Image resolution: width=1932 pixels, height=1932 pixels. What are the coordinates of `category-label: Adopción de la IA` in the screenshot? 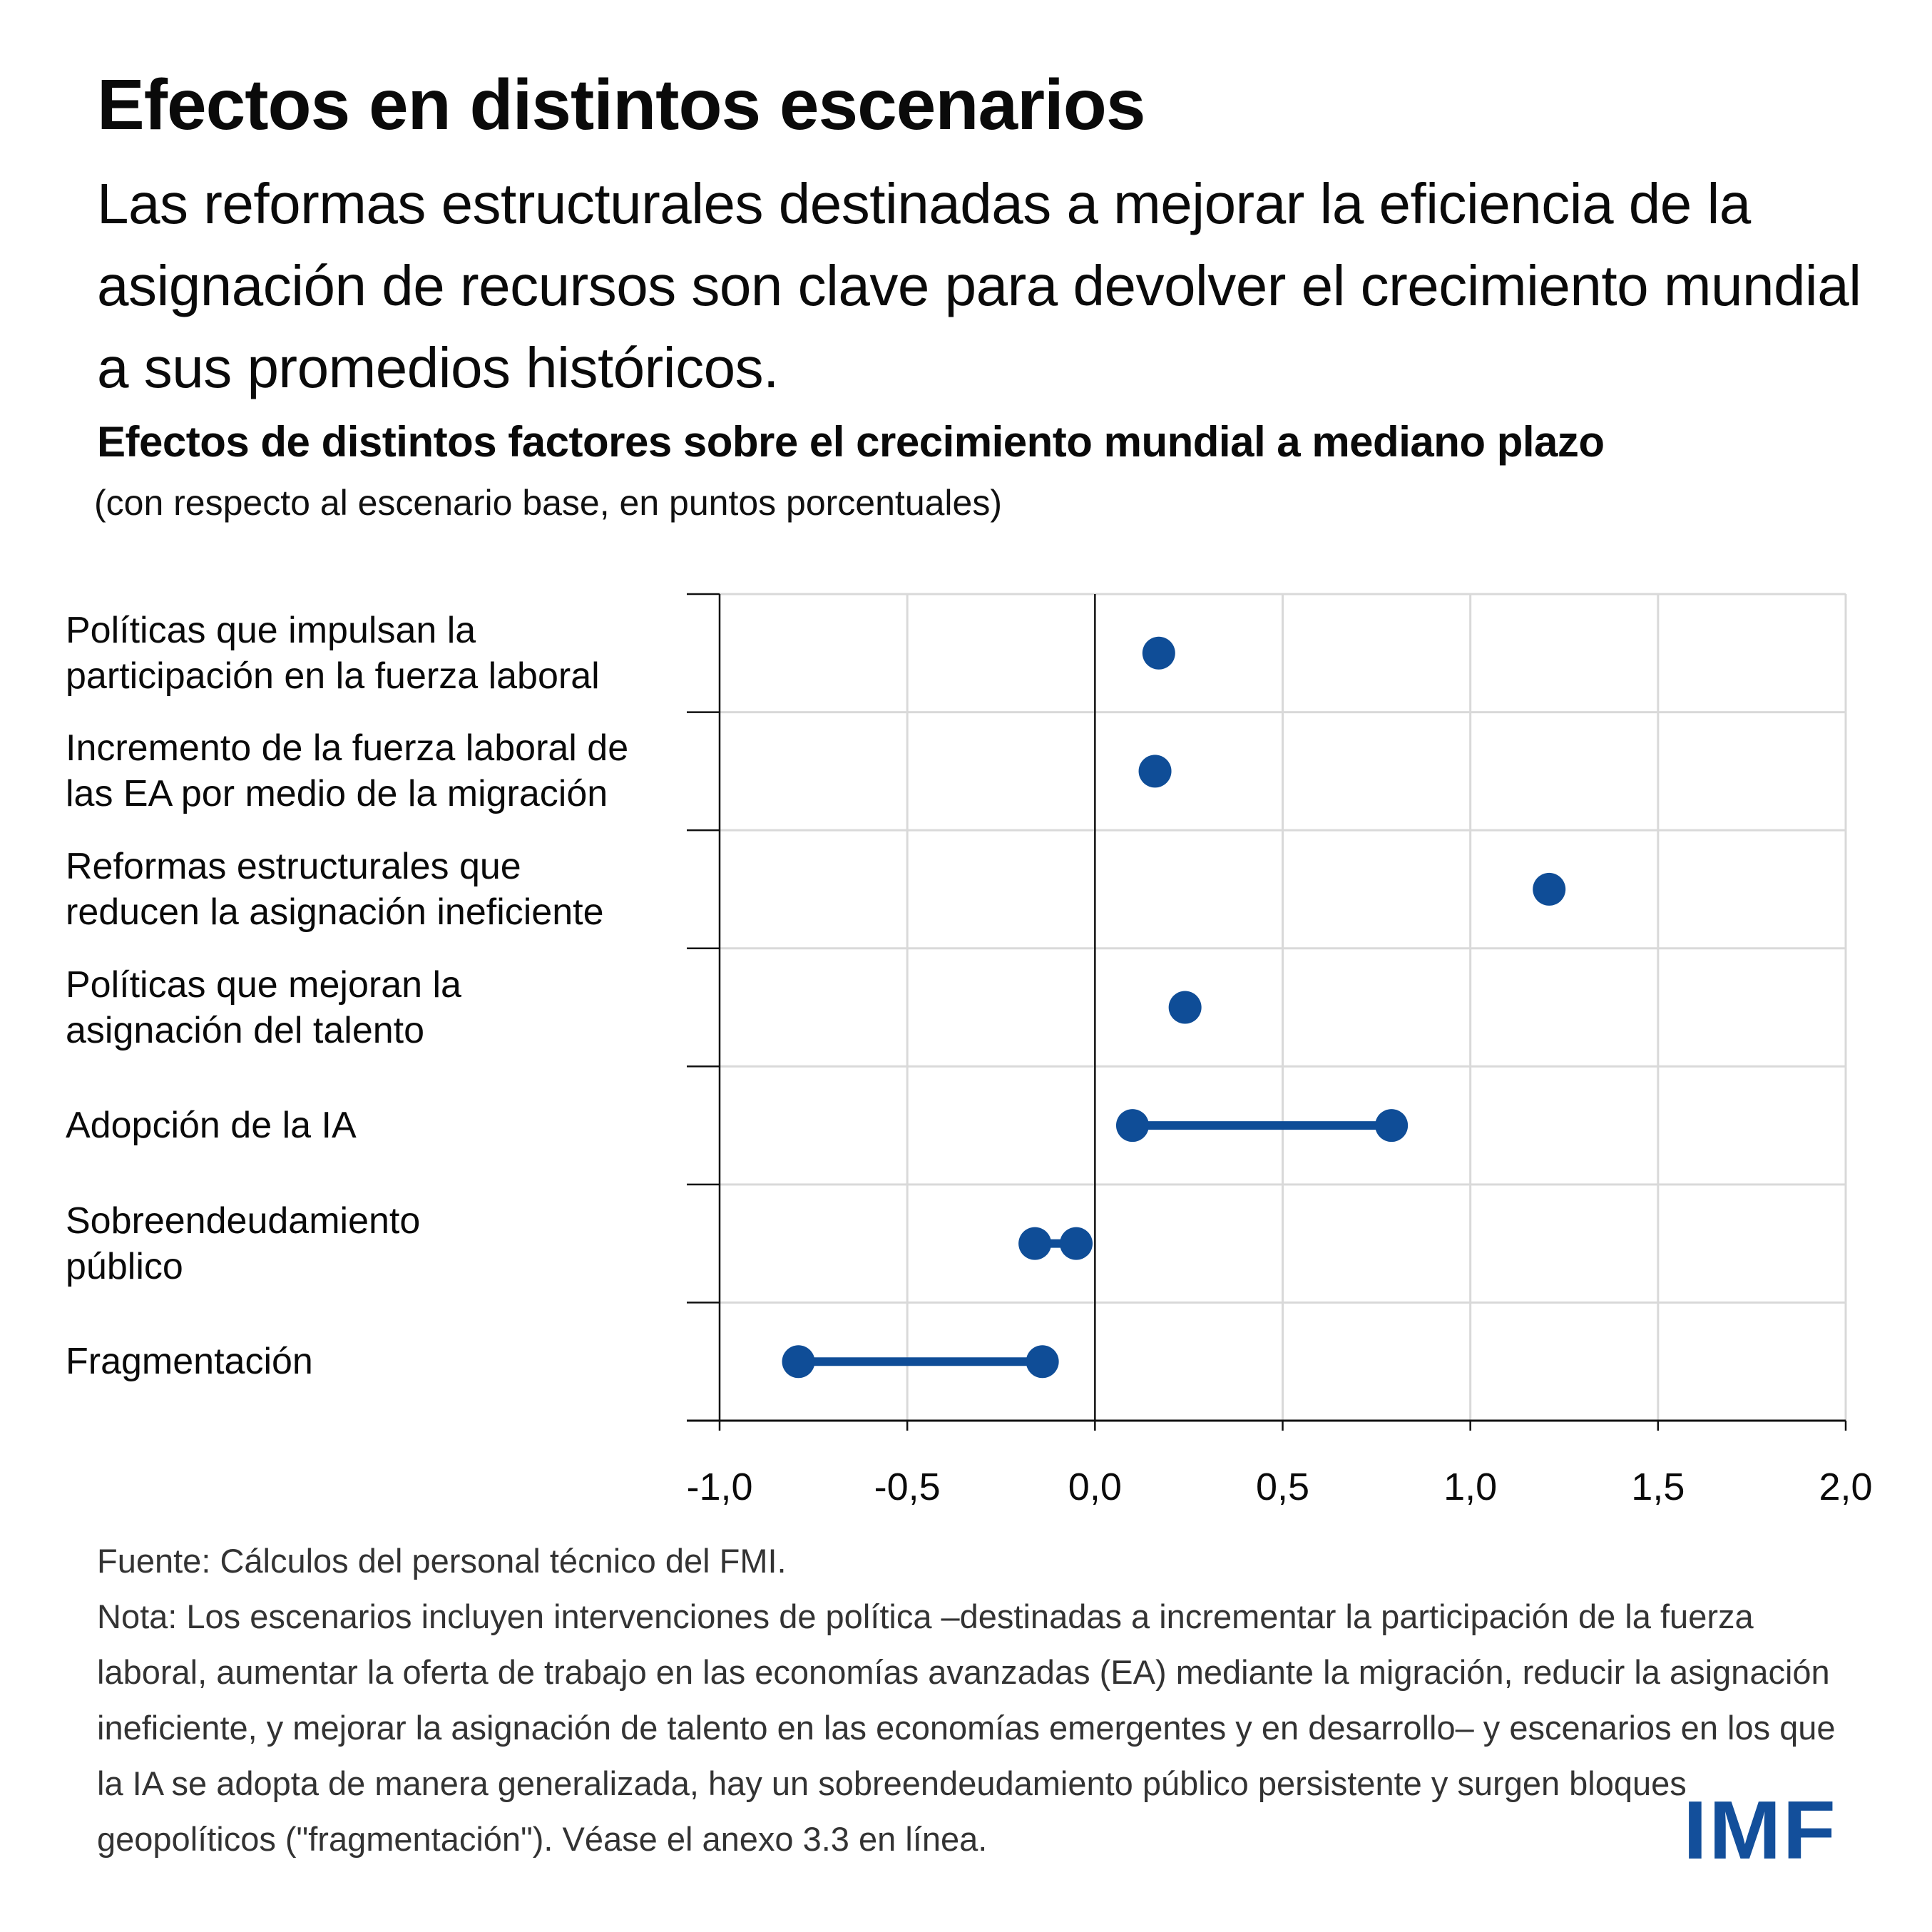 It's located at (211, 1126).